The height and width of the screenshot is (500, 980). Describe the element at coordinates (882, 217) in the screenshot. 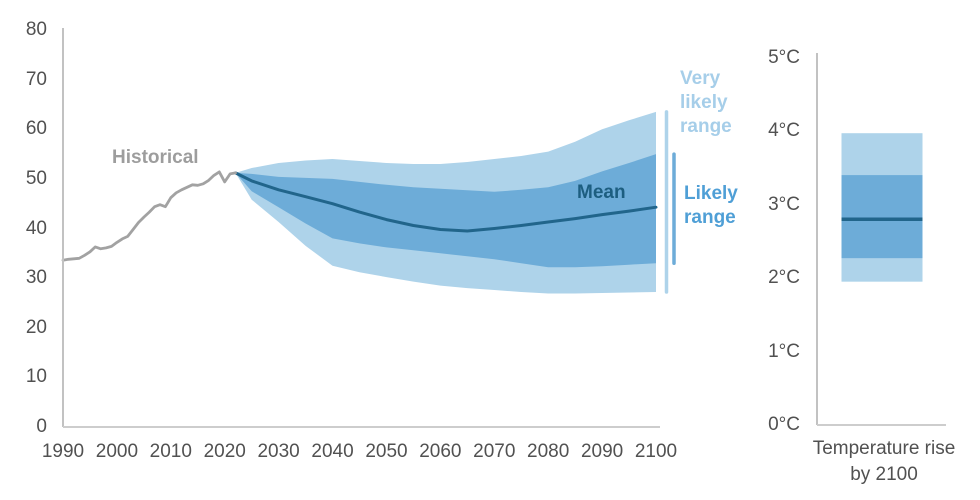

I see `temp-likely-bar` at that location.